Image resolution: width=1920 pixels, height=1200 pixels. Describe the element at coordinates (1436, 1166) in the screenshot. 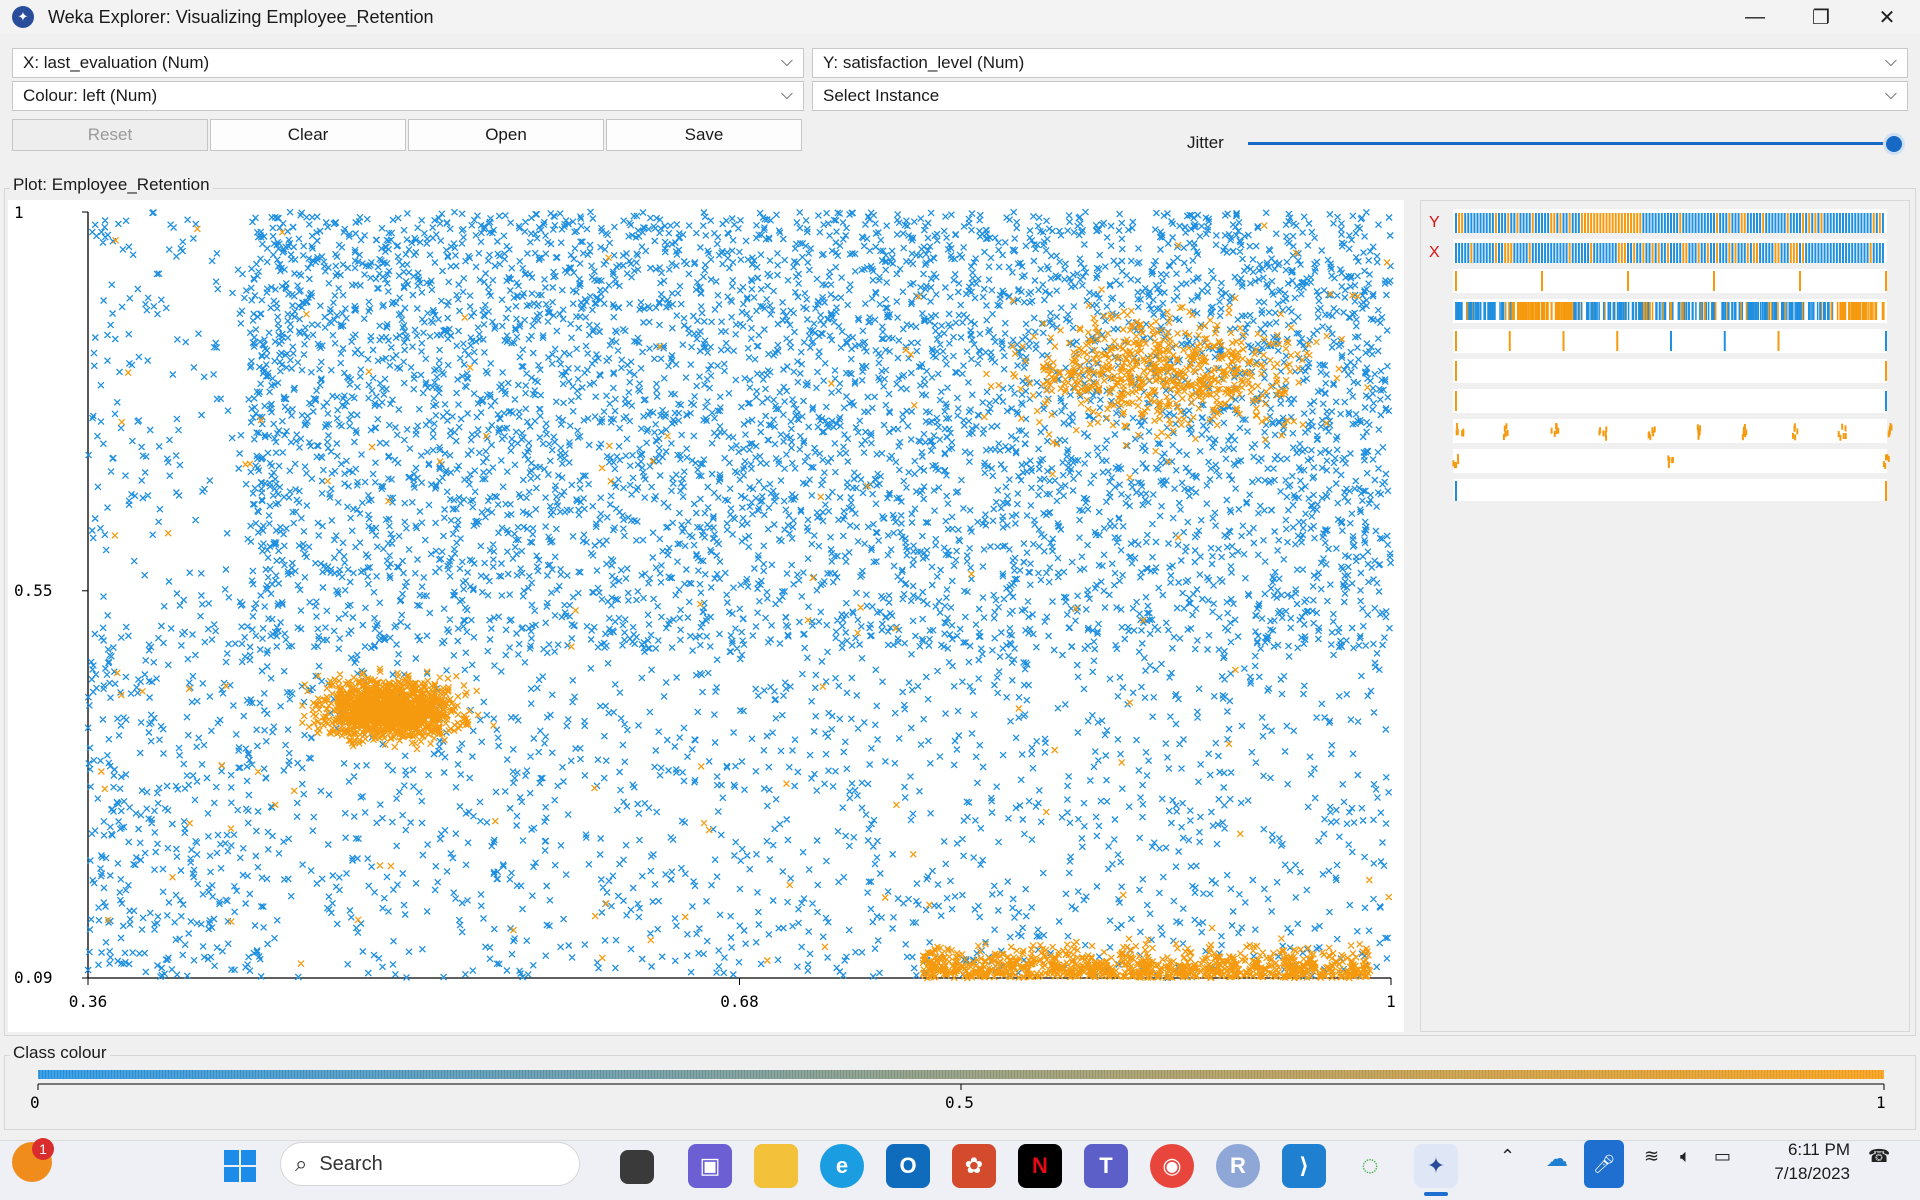

I see `weka-icon: ✦` at that location.